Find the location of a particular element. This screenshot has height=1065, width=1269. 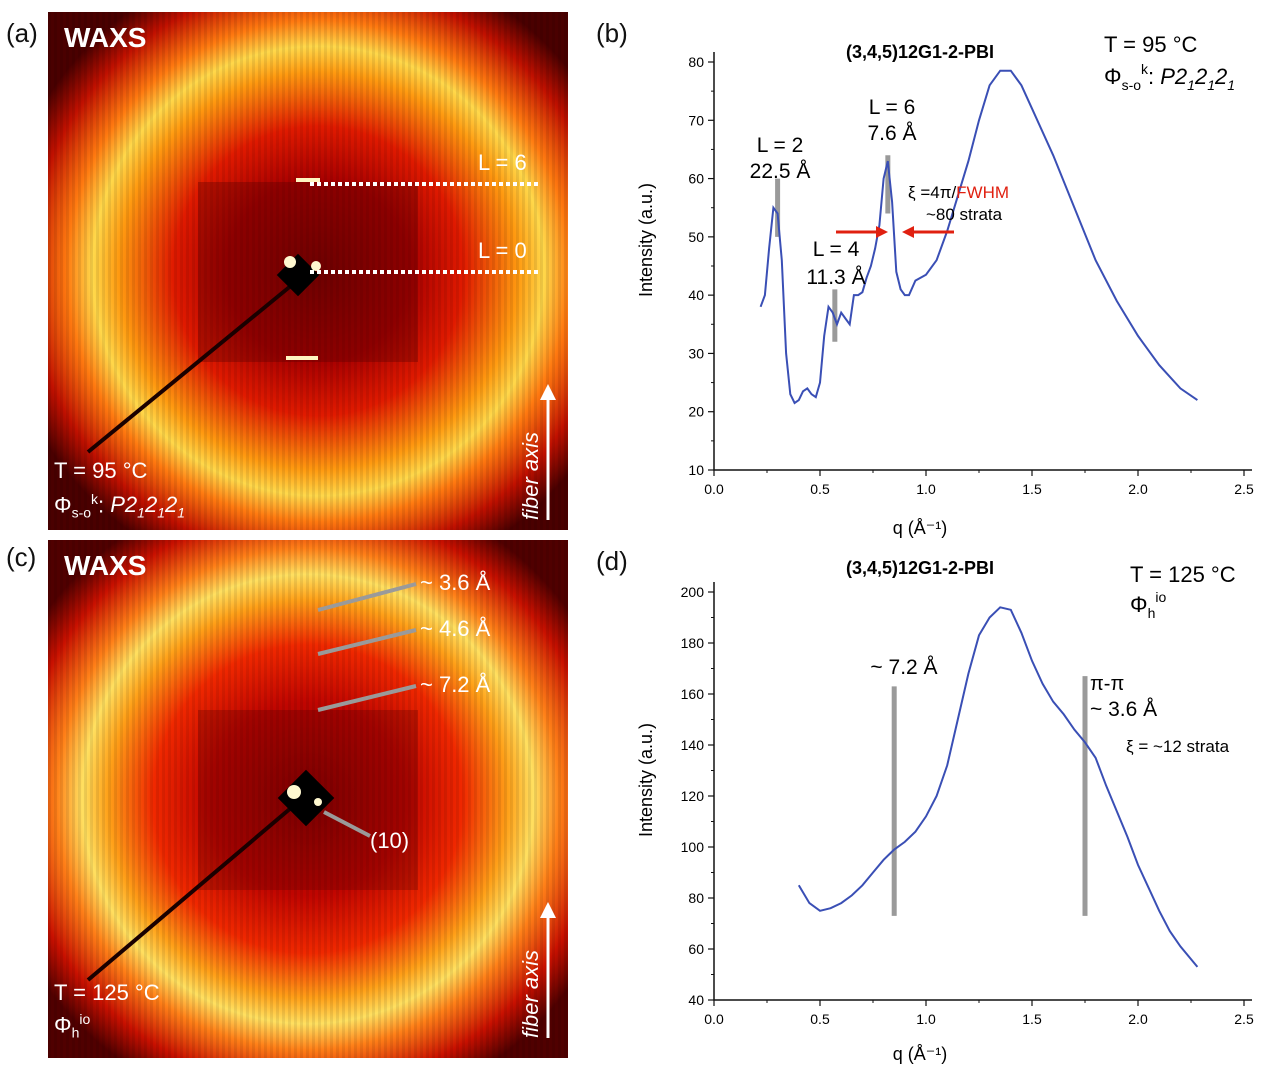

fwhm-arrows-icon is located at coordinates (895, 232).